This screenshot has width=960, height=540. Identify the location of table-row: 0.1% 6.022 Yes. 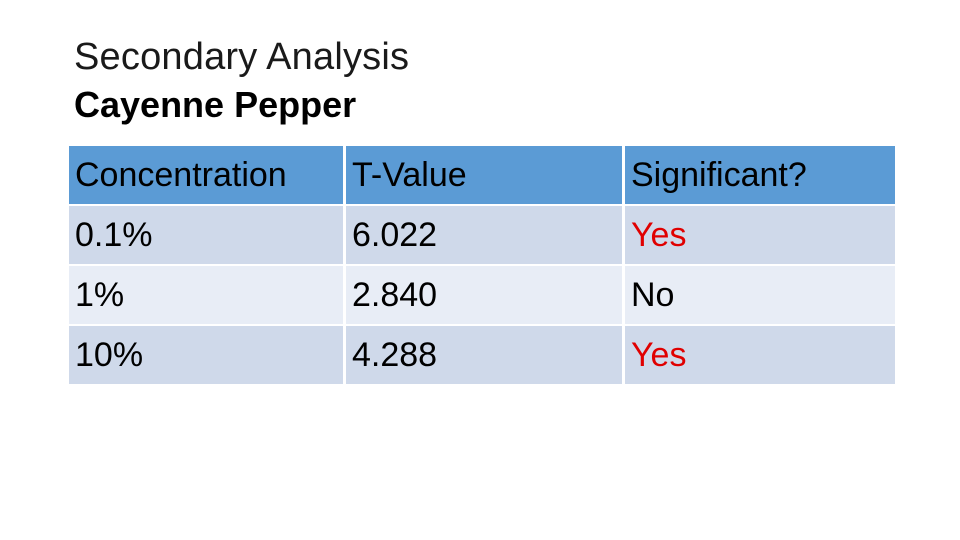
(482, 235).